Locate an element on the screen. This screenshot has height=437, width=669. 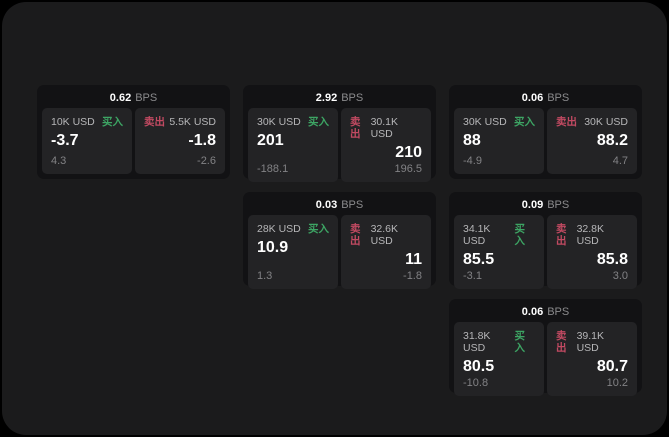
sell-price: 210 is located at coordinates (408, 152).